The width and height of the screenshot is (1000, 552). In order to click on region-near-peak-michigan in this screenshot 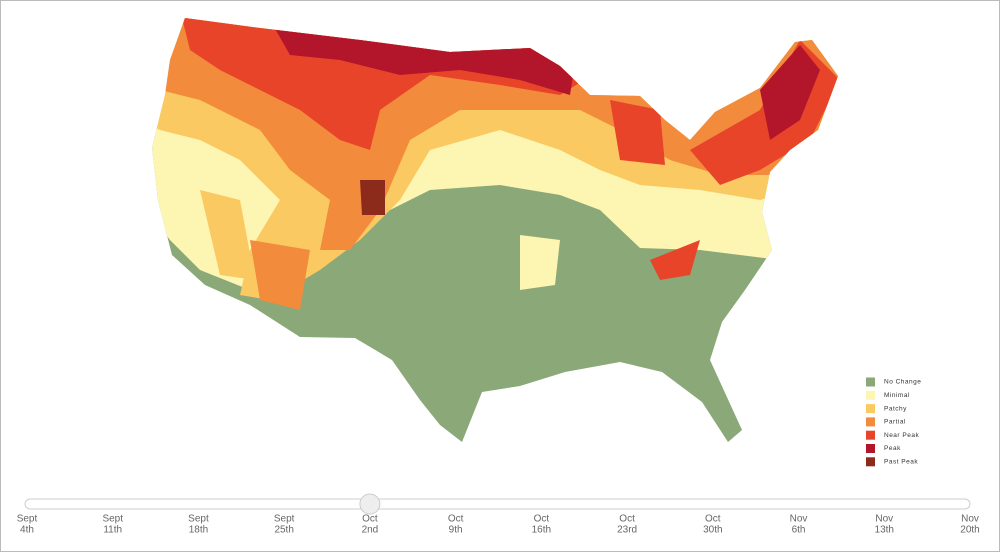, I will do `click(637, 132)`.